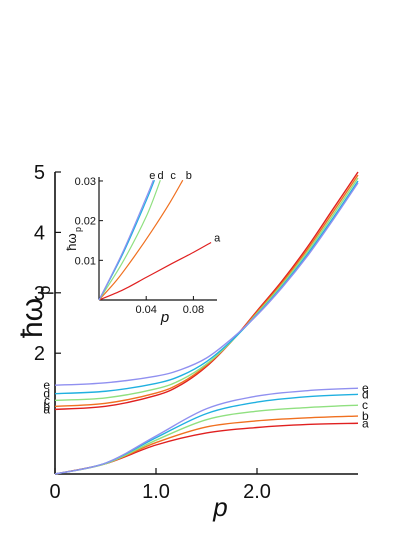  I want to click on series-label-b-upper: b, so click(46, 406).